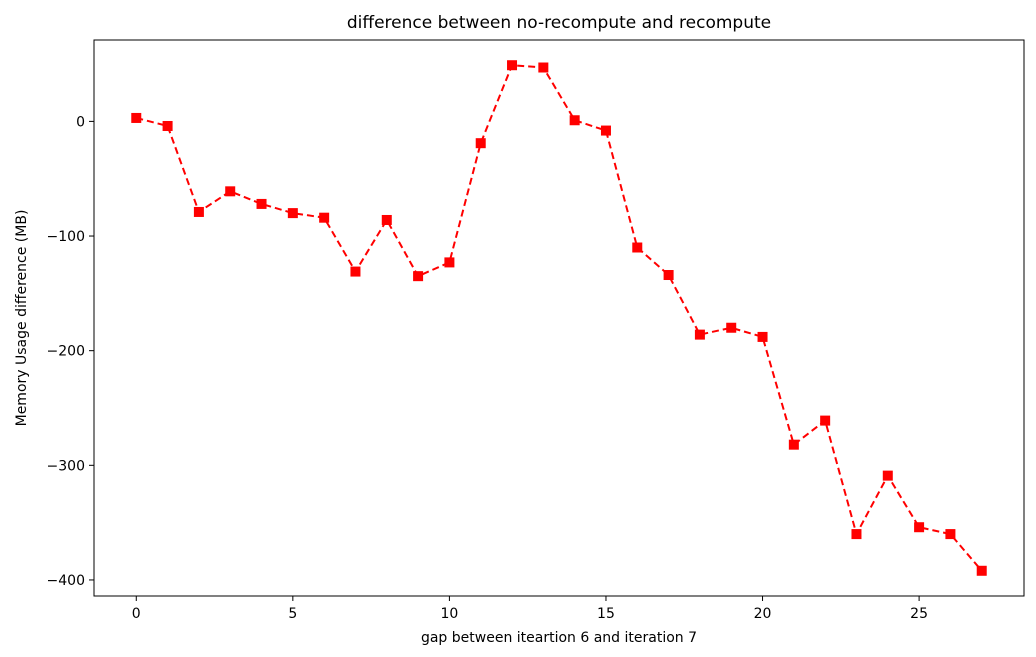  I want to click on y-tick-label: 0, so click(80, 122).